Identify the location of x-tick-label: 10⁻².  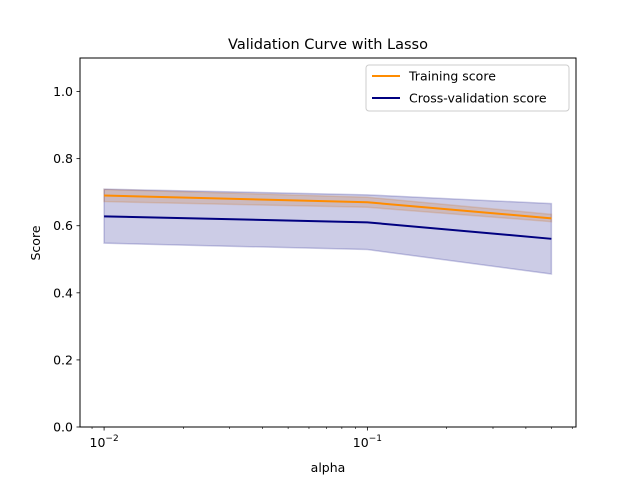
(104, 442).